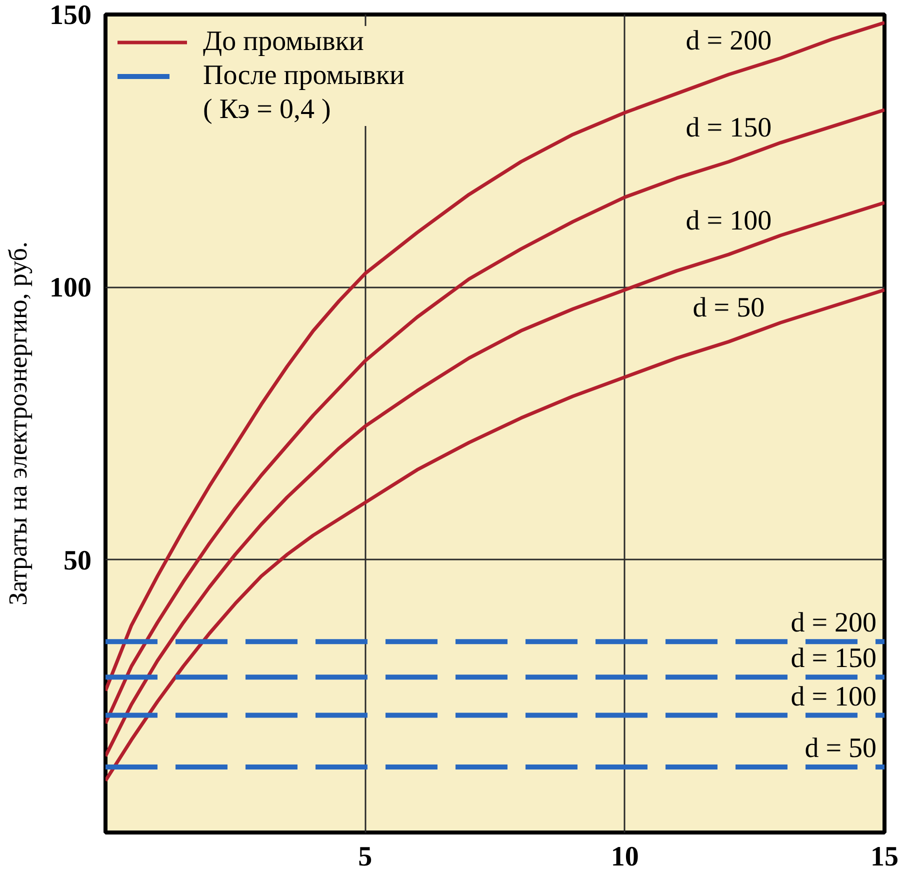  Describe the element at coordinates (267, 110) in the screenshot. I see `annotation: ( Кэ = 0,4 )` at that location.